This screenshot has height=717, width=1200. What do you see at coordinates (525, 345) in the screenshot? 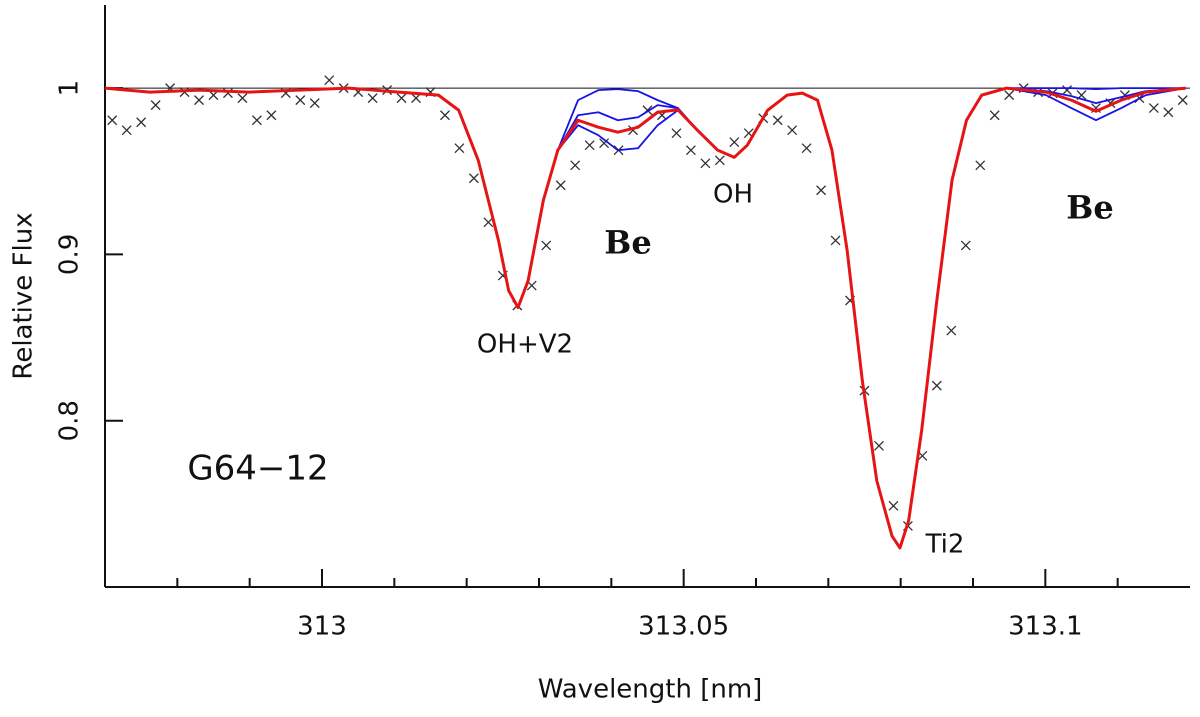
I see `annotation: OH+V2` at bounding box center [525, 345].